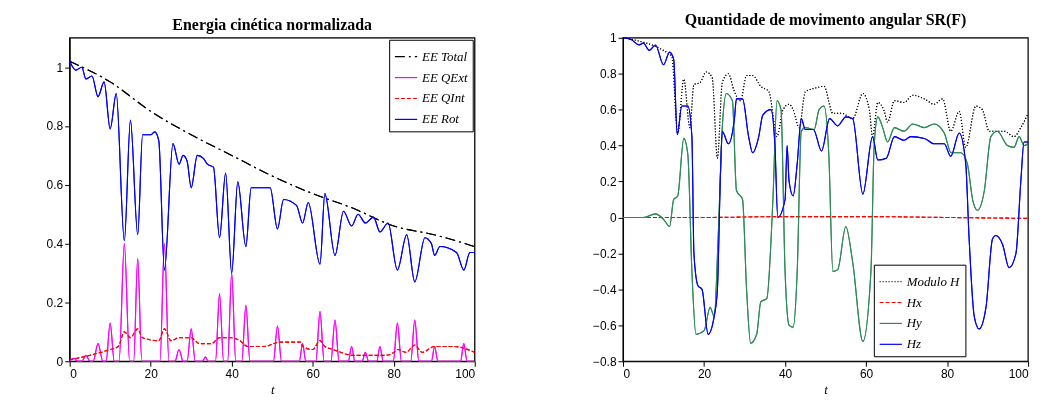  Describe the element at coordinates (933, 281) in the screenshot. I see `legend-label: Modulo H` at that location.